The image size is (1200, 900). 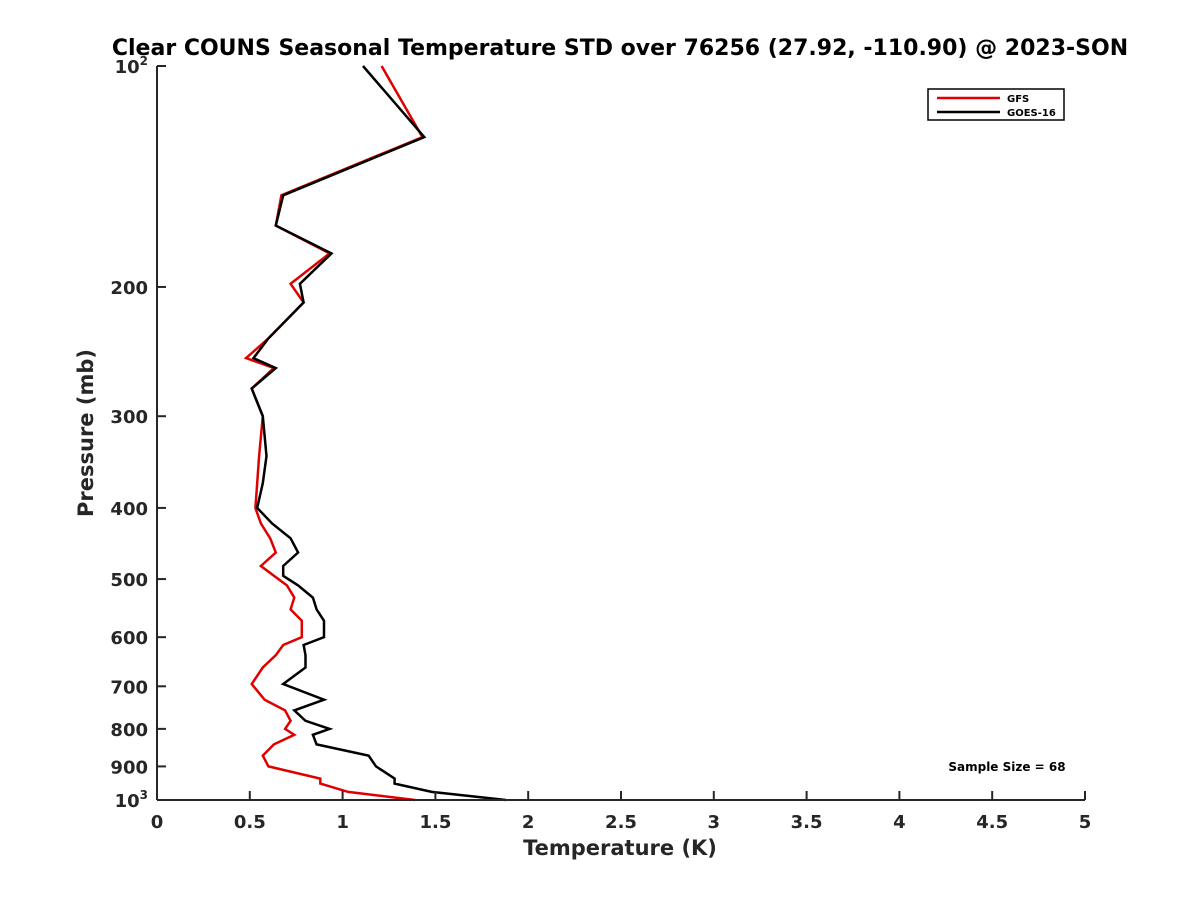 I want to click on y-tick-label: 200, so click(x=129, y=288).